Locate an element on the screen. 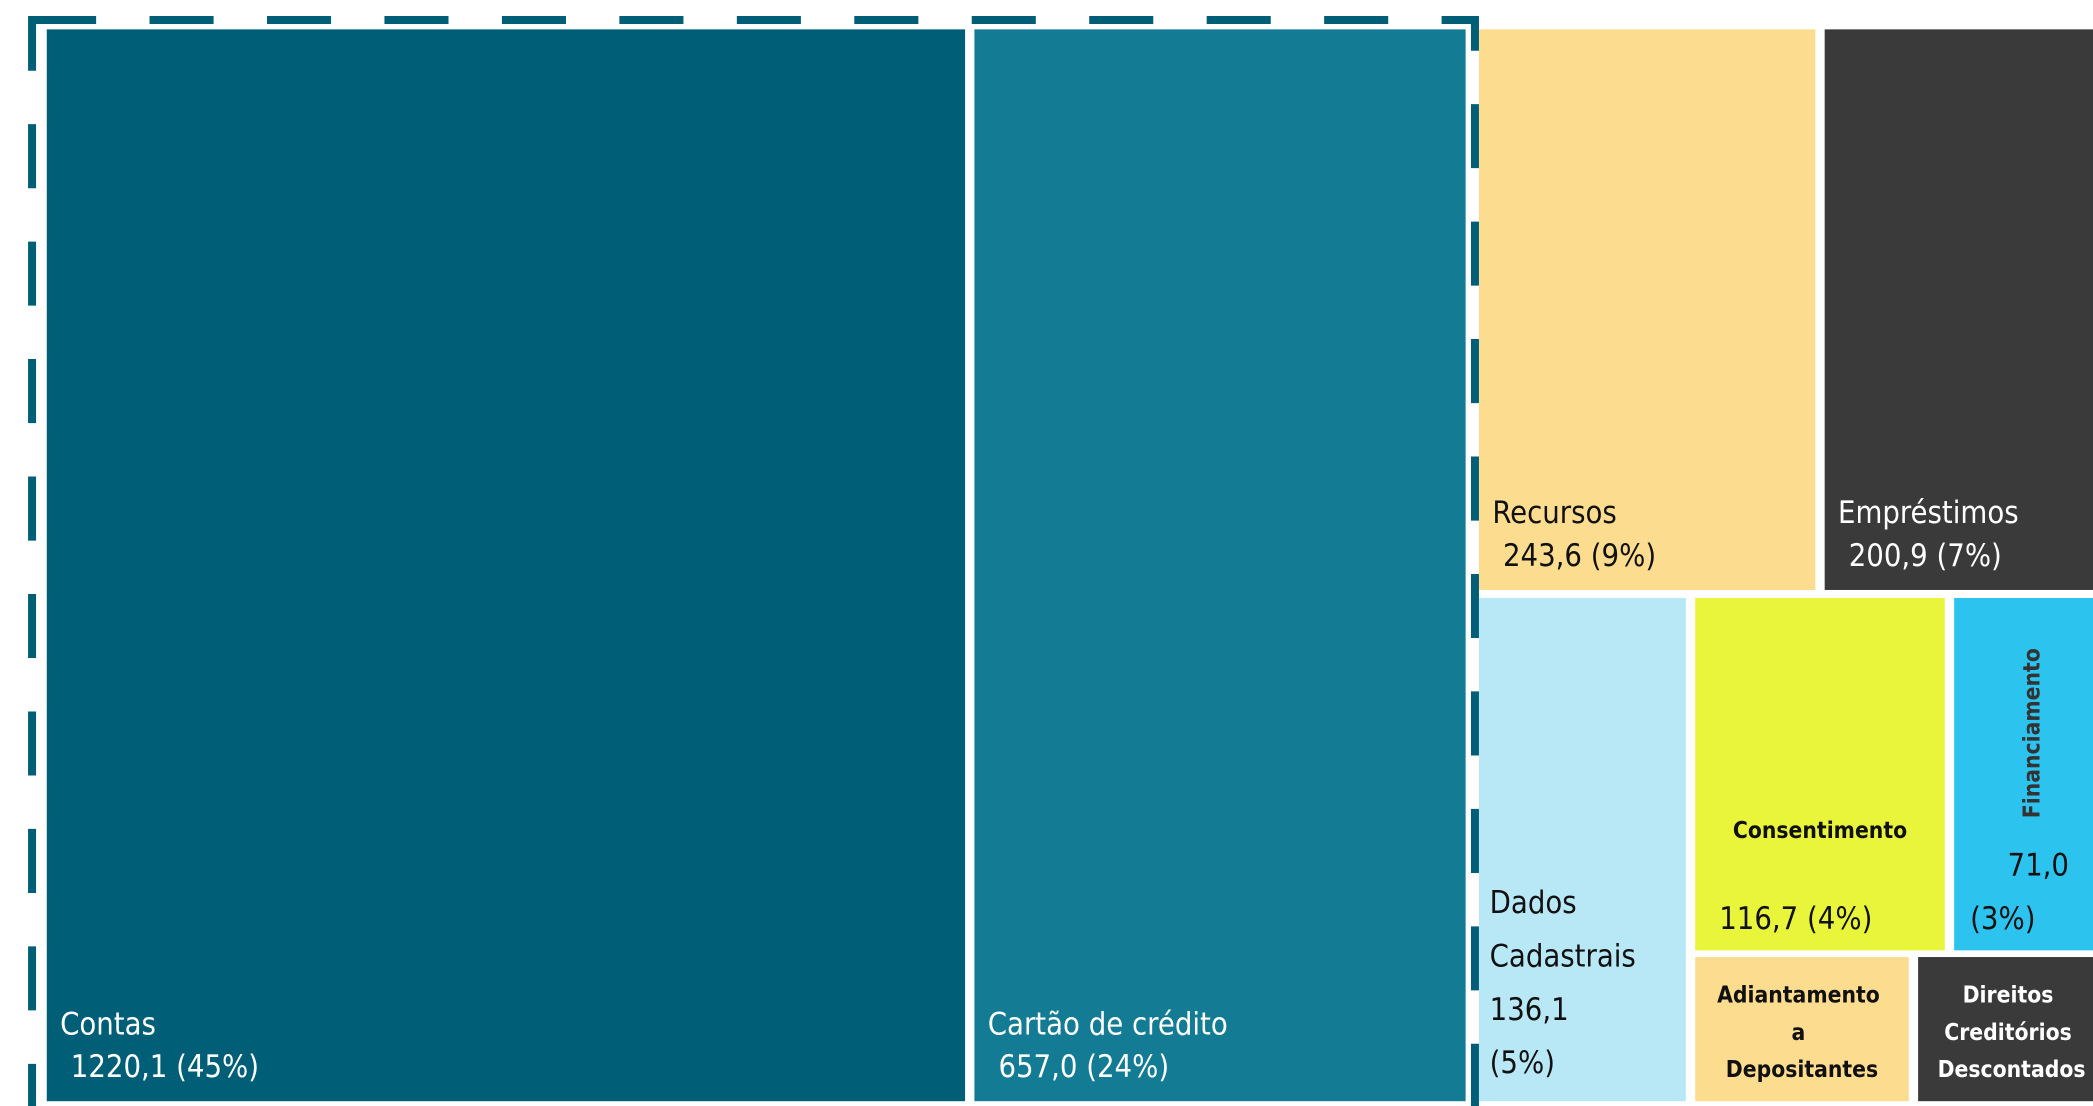  tile-label: Cartão de crédito is located at coordinates (1108, 1024).